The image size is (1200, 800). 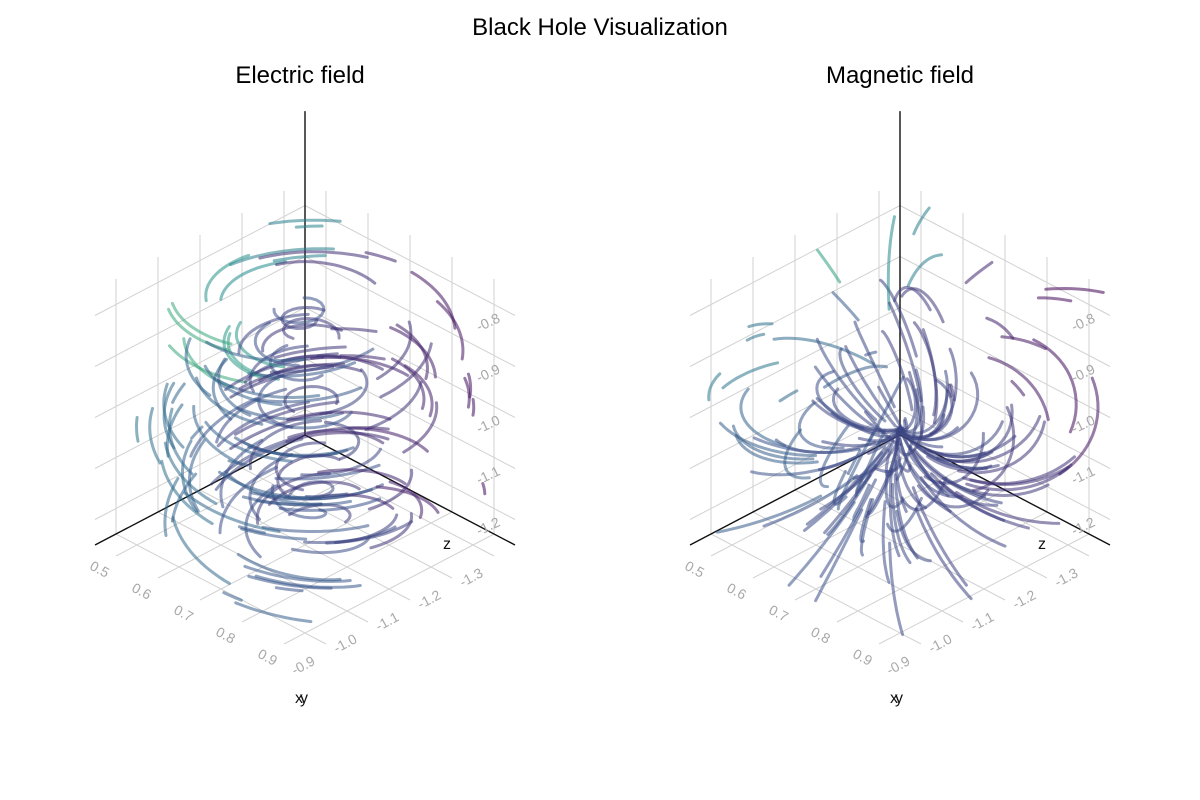 I want to click on z-tick-label: -1.1, so click(x=1083, y=475).